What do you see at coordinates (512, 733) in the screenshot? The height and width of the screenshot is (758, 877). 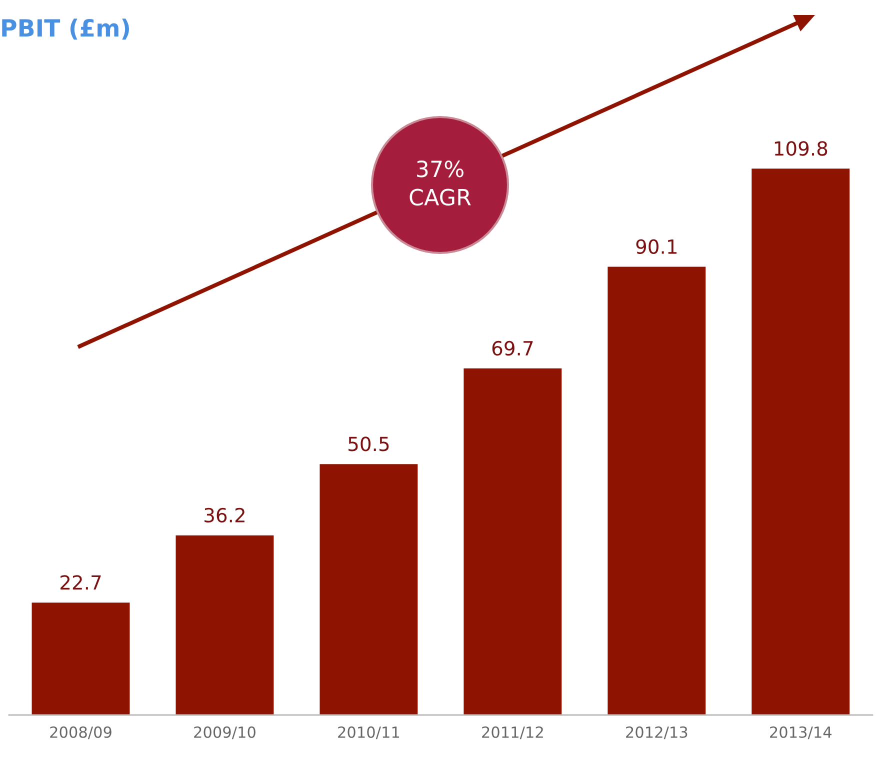 I see `x-tick-label: 2011/12` at bounding box center [512, 733].